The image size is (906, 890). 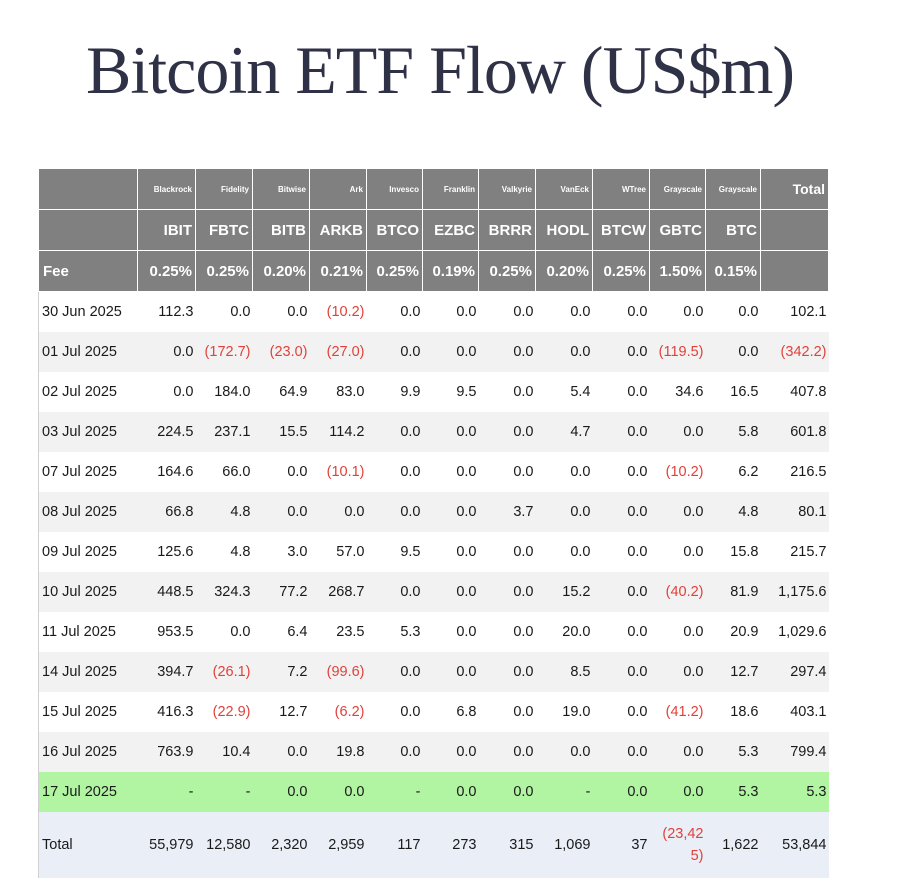 What do you see at coordinates (281, 230) in the screenshot?
I see `ticker-header: BITB` at bounding box center [281, 230].